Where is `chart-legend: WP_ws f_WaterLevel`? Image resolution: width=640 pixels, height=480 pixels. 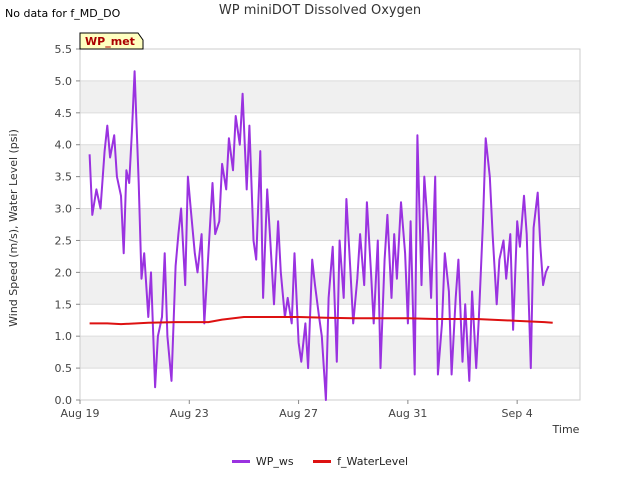
chart-legend: WP_ws f_WaterLevel is located at coordinates (320, 460).